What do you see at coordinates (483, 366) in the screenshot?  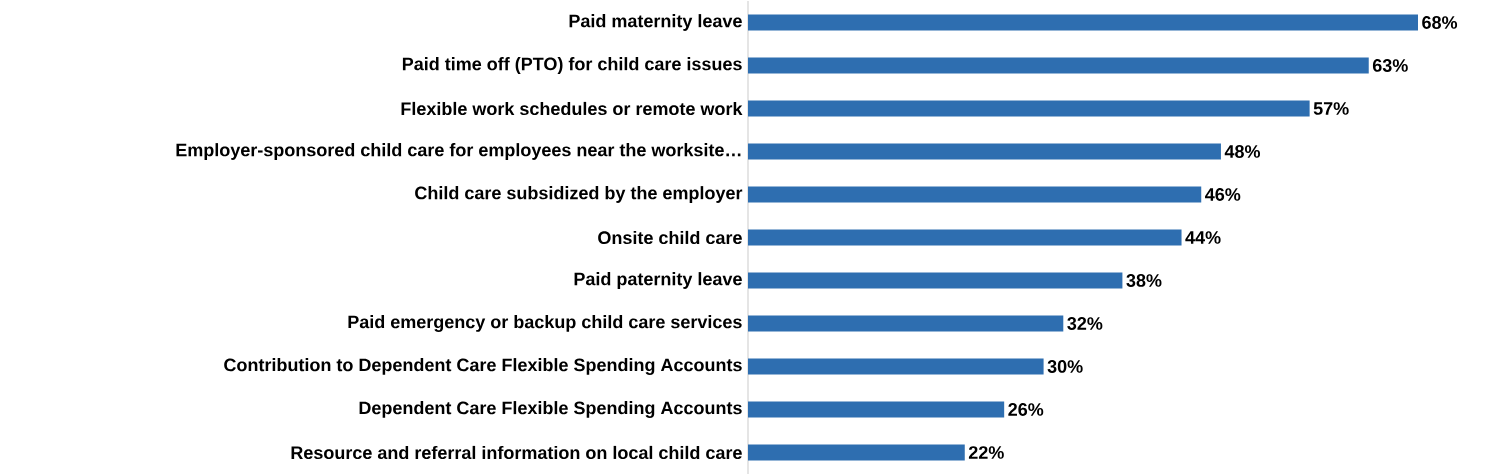 I see `y-tick-label: Contribution to Dependent Care Flexible Spending Accounts` at bounding box center [483, 366].